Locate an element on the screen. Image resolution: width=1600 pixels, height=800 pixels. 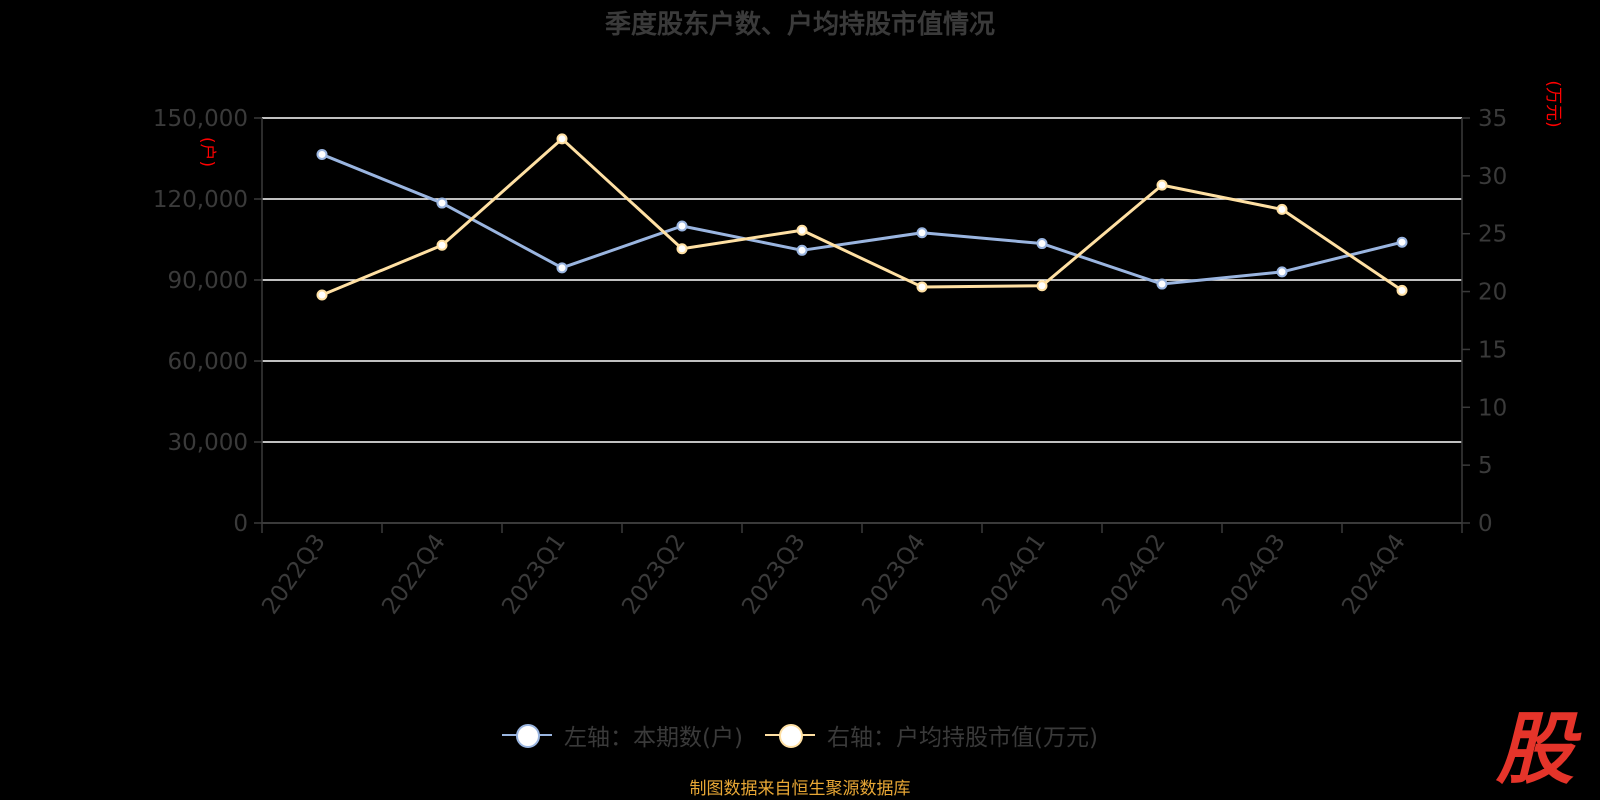
left-axis-tick-label: 60,000 is located at coordinates (208, 362).